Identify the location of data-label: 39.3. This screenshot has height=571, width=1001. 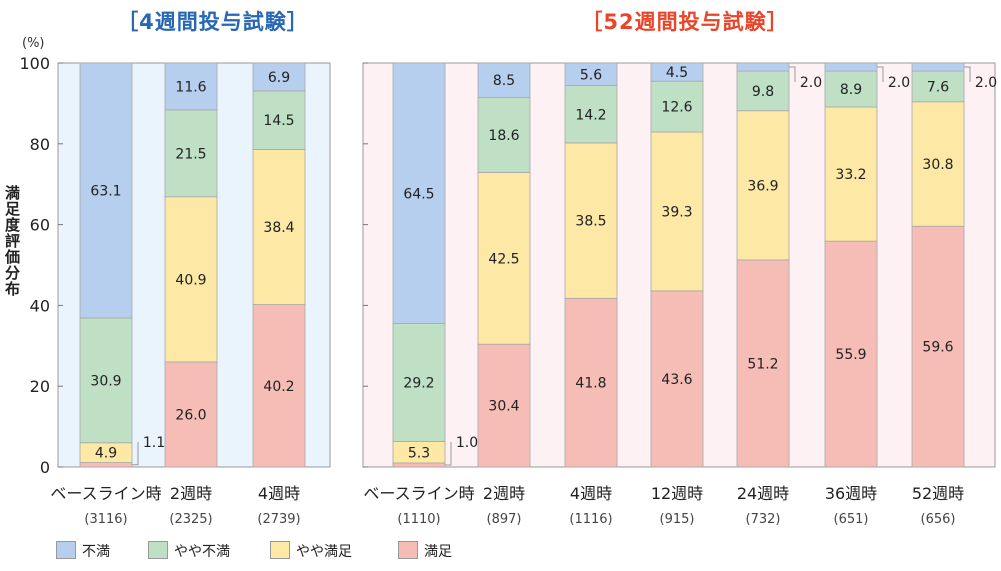
(676, 212).